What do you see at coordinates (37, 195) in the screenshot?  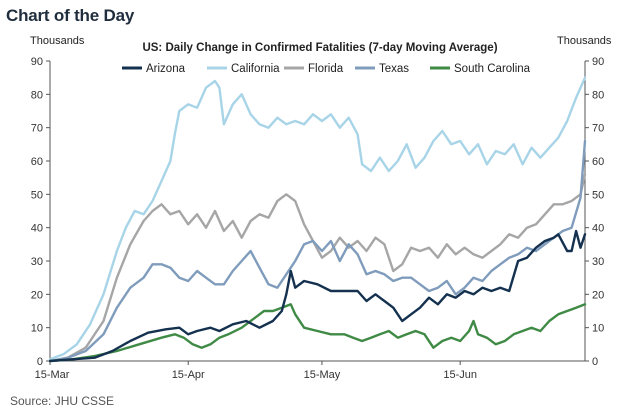 I see `y-tick-label: 50` at bounding box center [37, 195].